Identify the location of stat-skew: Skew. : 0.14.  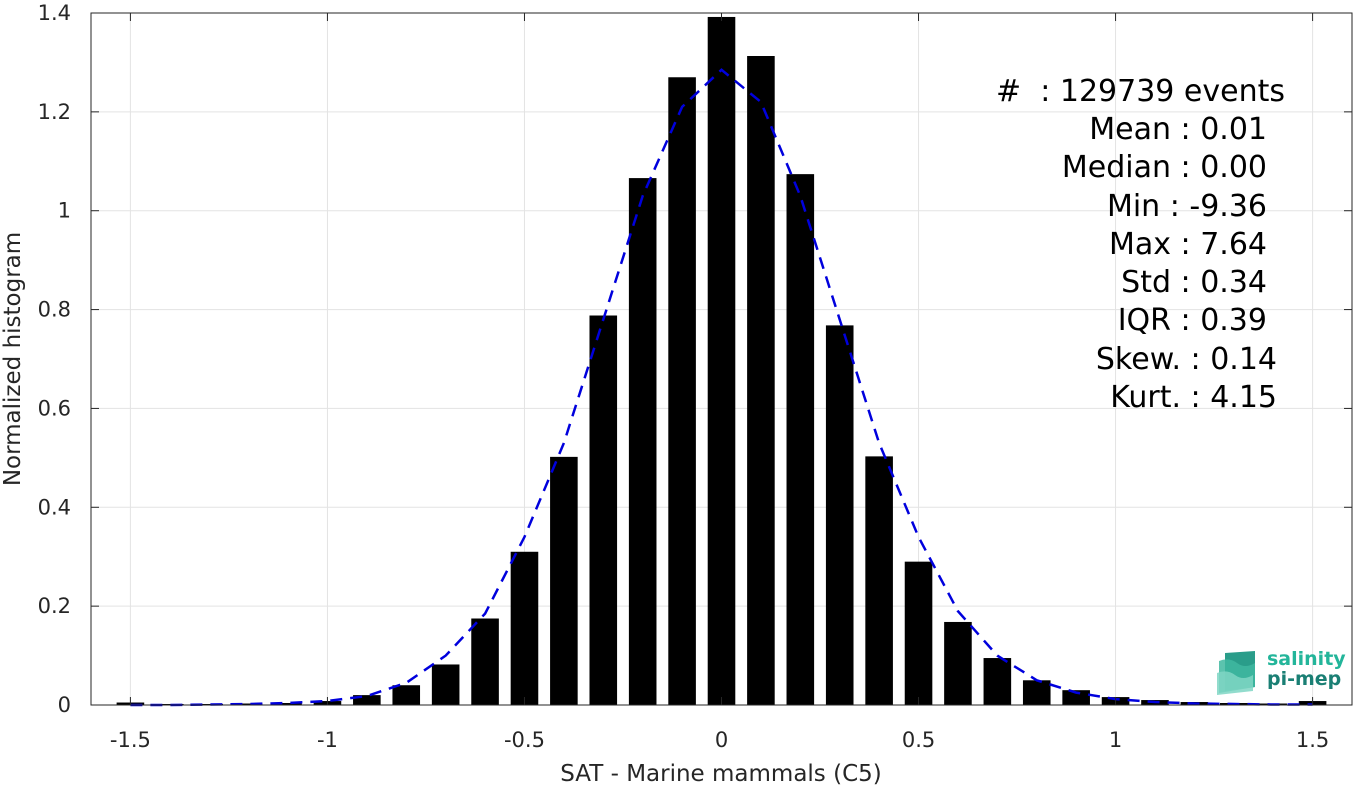
(1186, 359).